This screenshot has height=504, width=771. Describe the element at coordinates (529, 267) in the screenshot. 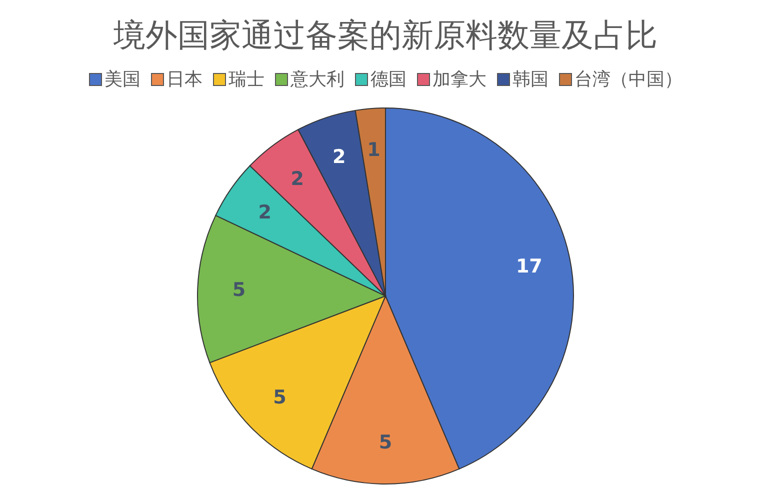

I see `data-label: 17` at that location.